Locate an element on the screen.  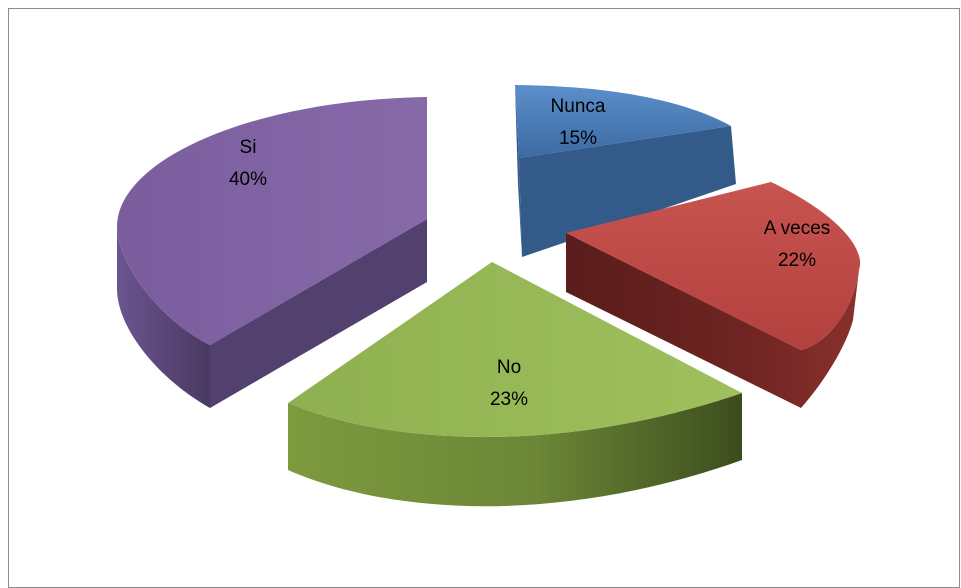
value-aveces: 22% is located at coordinates (797, 260).